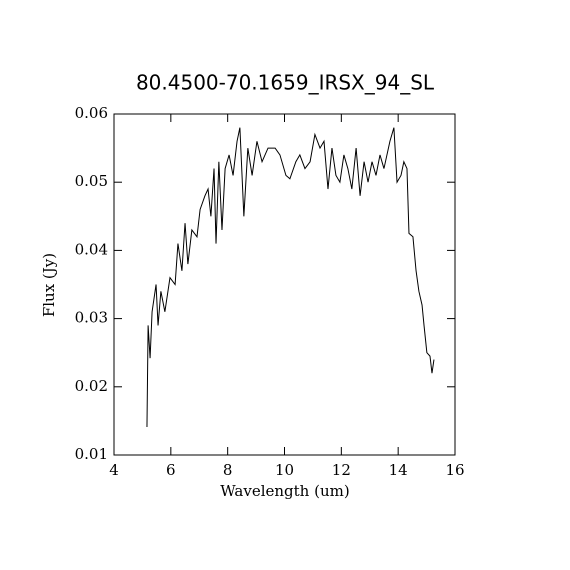  I want to click on x-tick-label: 8, so click(228, 470).